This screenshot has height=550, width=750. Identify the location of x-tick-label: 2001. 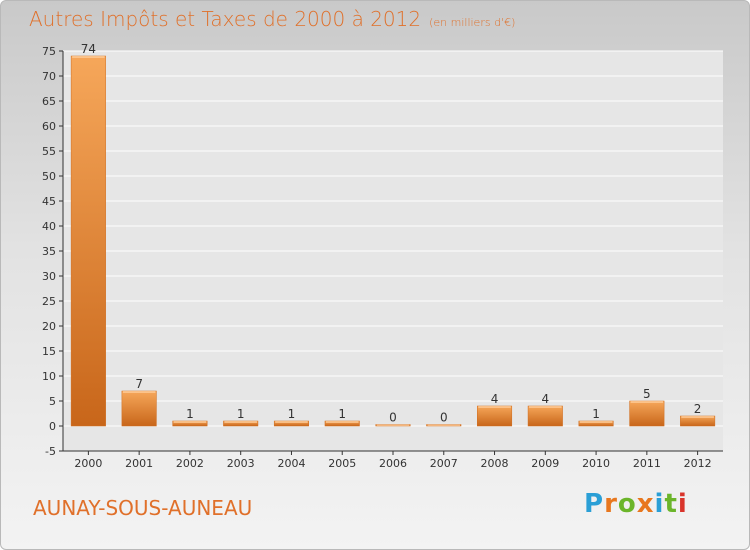
(139, 463).